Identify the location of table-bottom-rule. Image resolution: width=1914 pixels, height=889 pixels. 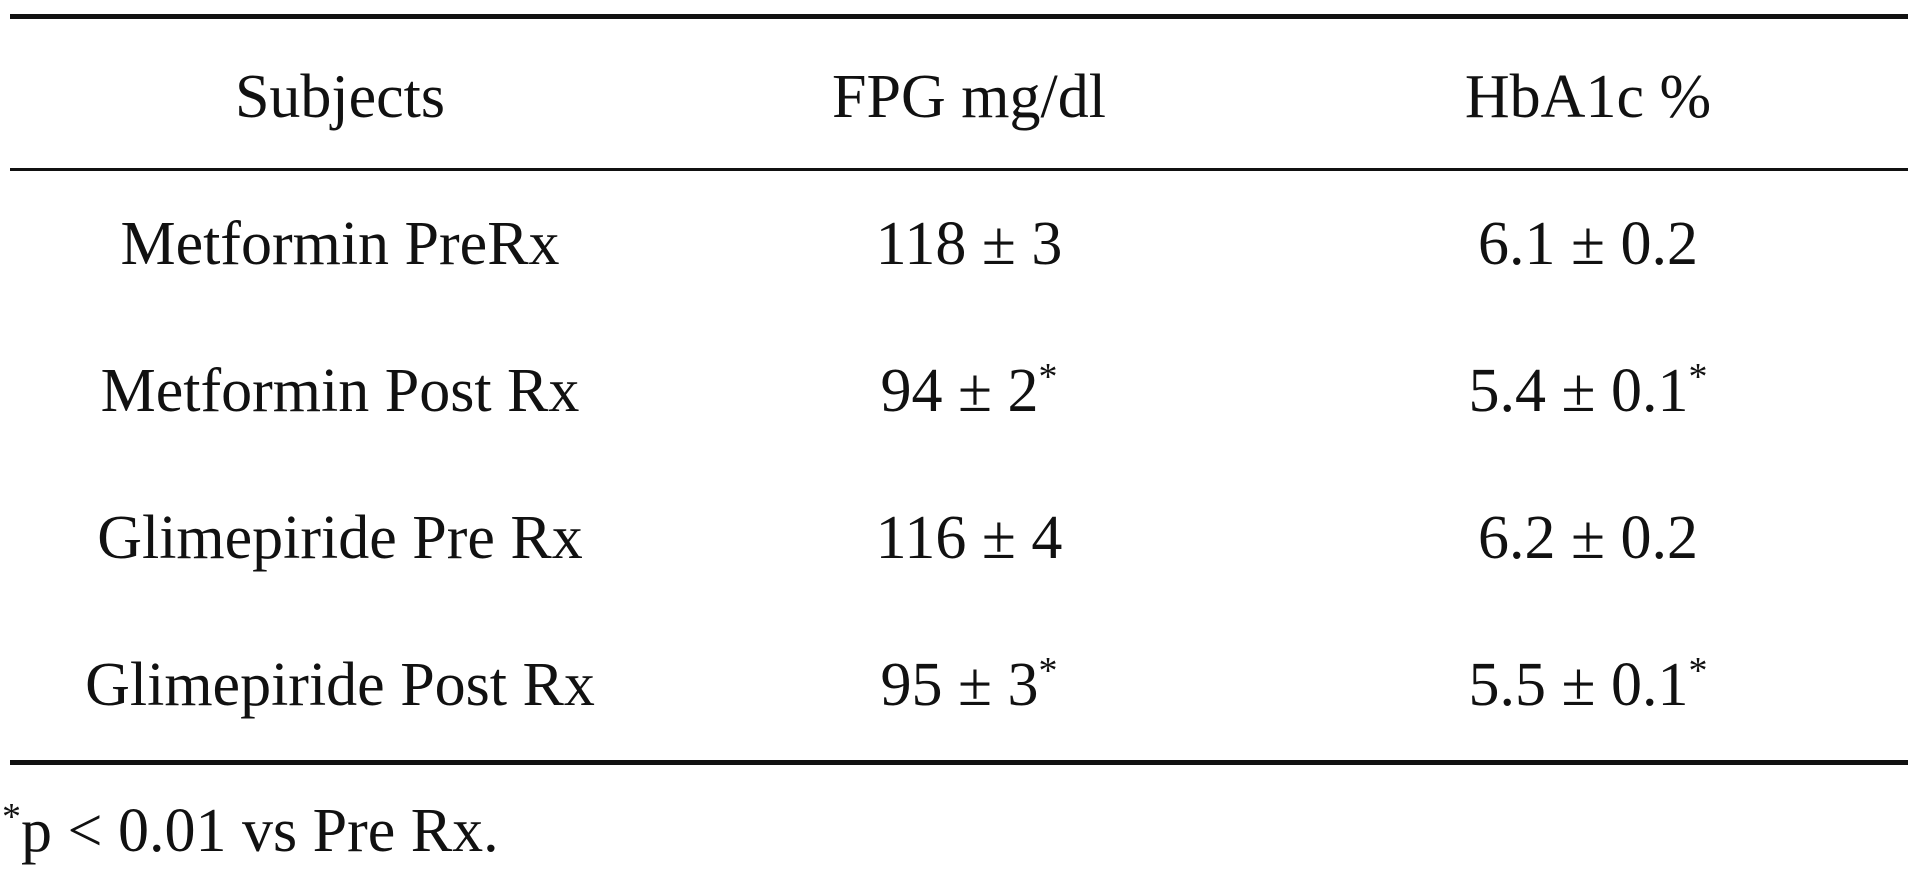
(959, 762).